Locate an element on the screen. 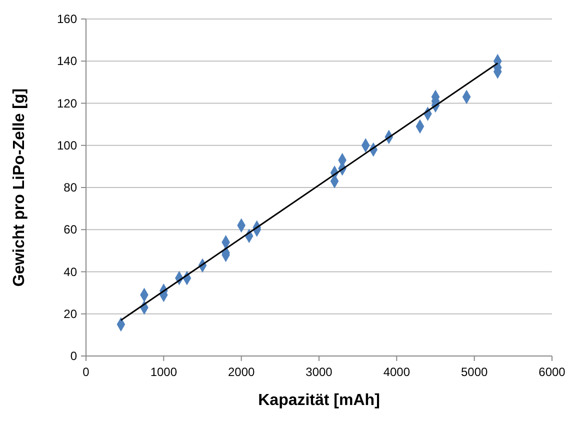 Image resolution: width=576 pixels, height=425 pixels. x-tick-label: 5000 is located at coordinates (474, 372).